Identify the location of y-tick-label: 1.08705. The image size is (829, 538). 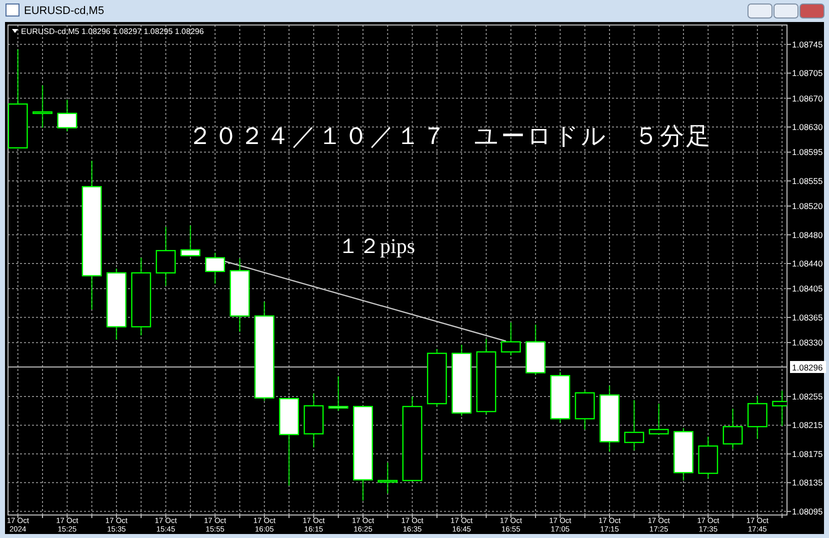
(807, 73).